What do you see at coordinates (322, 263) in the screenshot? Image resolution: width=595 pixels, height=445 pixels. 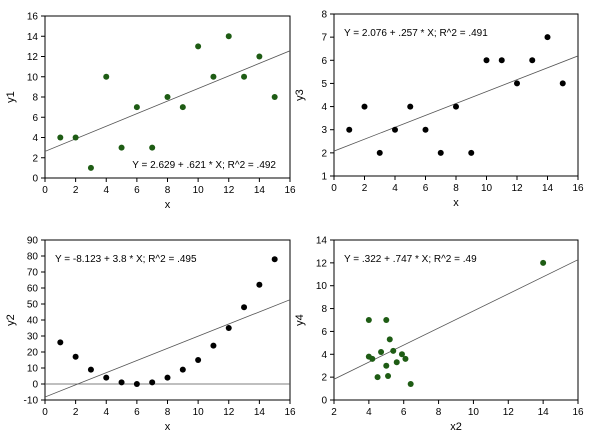 I see `y-tick-label: 12` at bounding box center [322, 263].